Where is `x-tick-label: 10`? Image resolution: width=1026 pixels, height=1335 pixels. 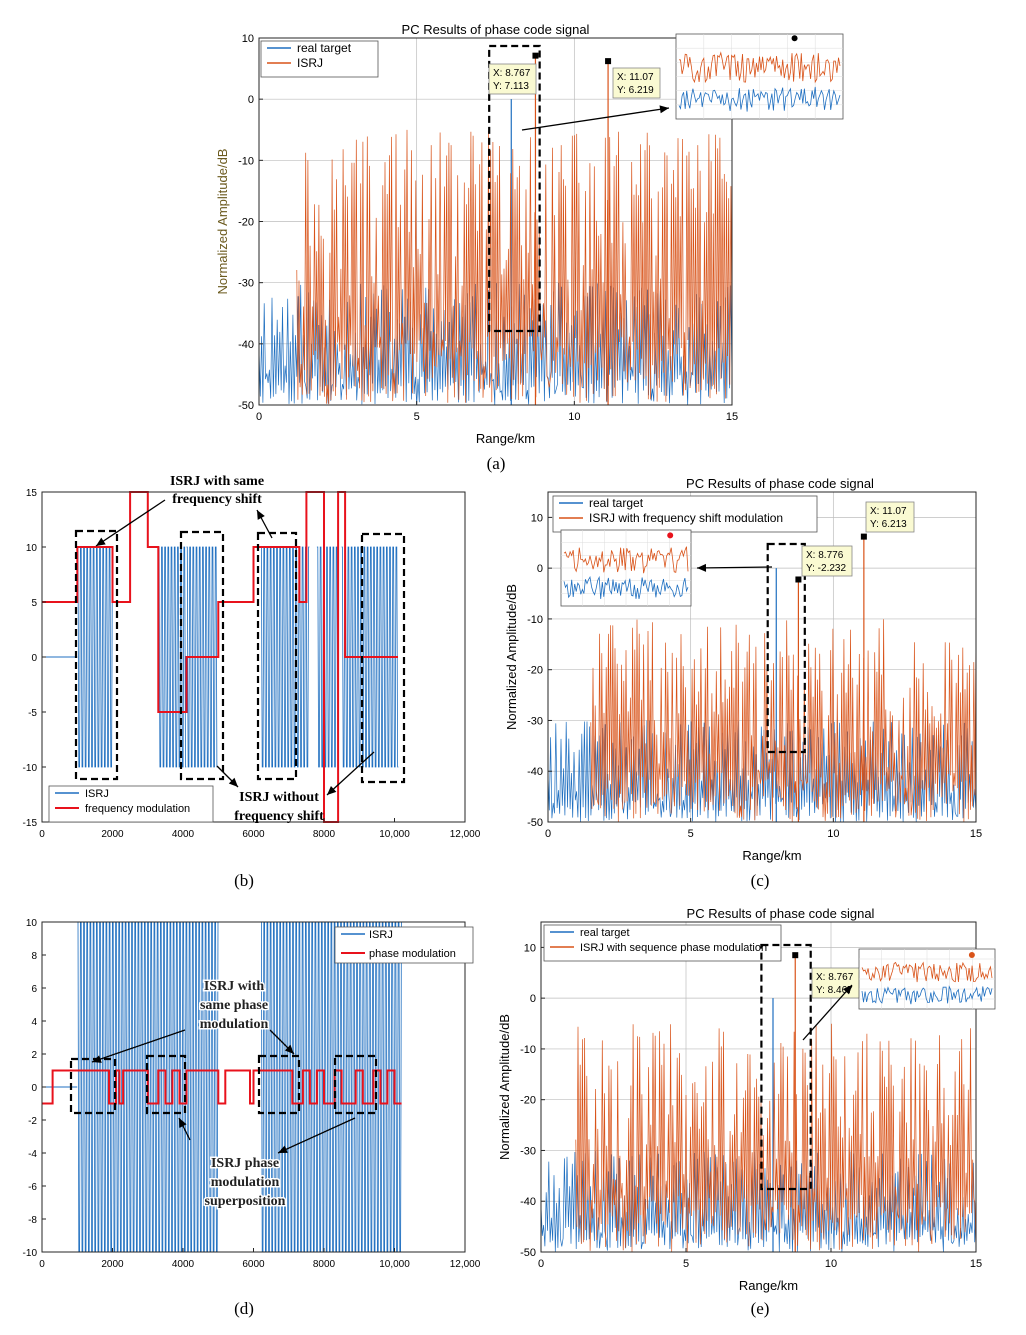
x-tick-label: 10 is located at coordinates (574, 417).